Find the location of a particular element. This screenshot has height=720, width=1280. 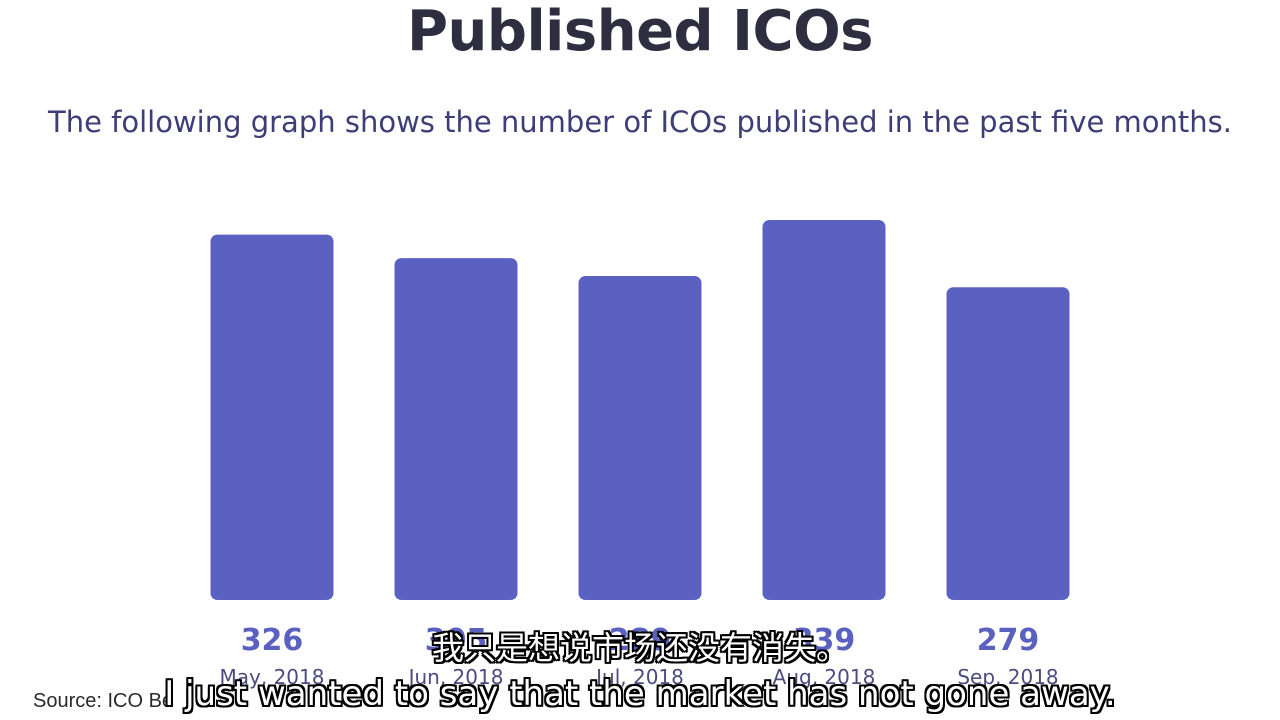

category-label-4: Aug, 2018 is located at coordinates (824, 677).